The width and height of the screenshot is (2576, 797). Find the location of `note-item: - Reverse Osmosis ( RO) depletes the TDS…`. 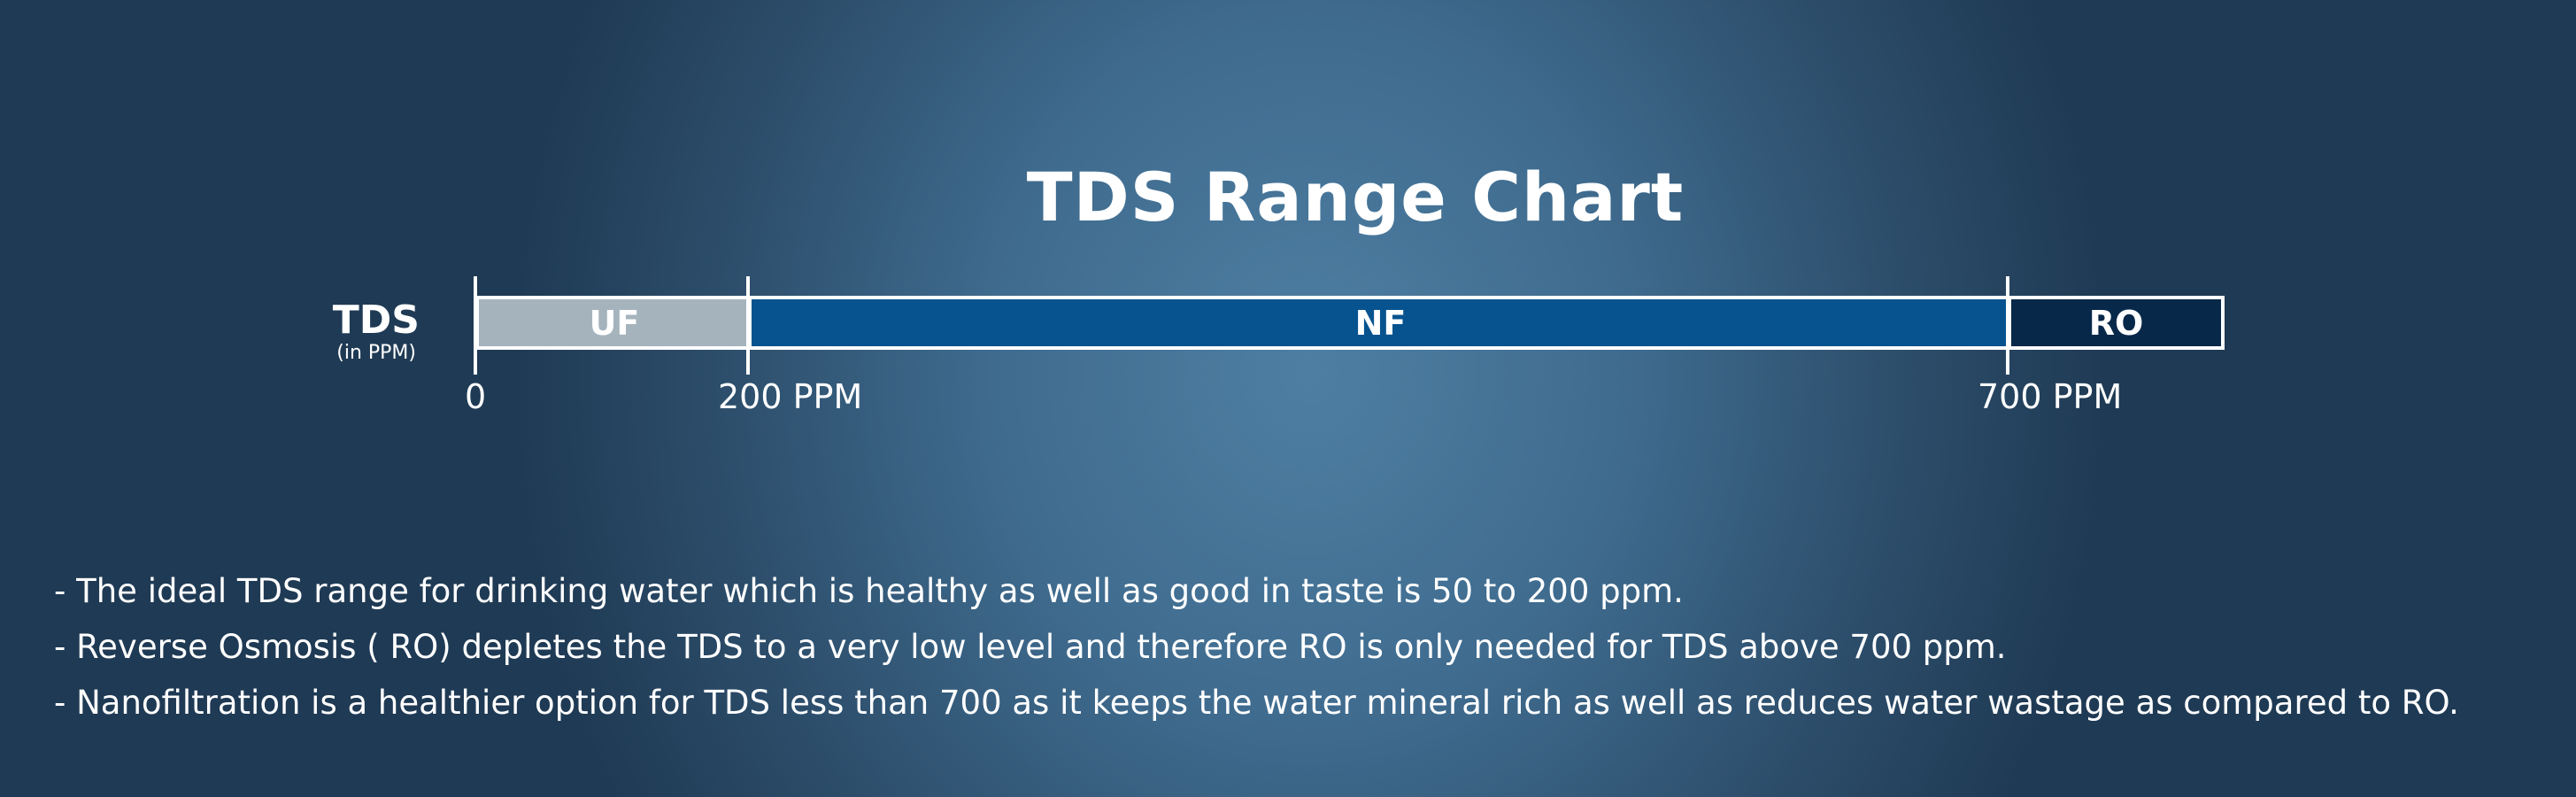

note-item: - Reverse Osmosis ( RO) depletes the TDS… is located at coordinates (1030, 647).